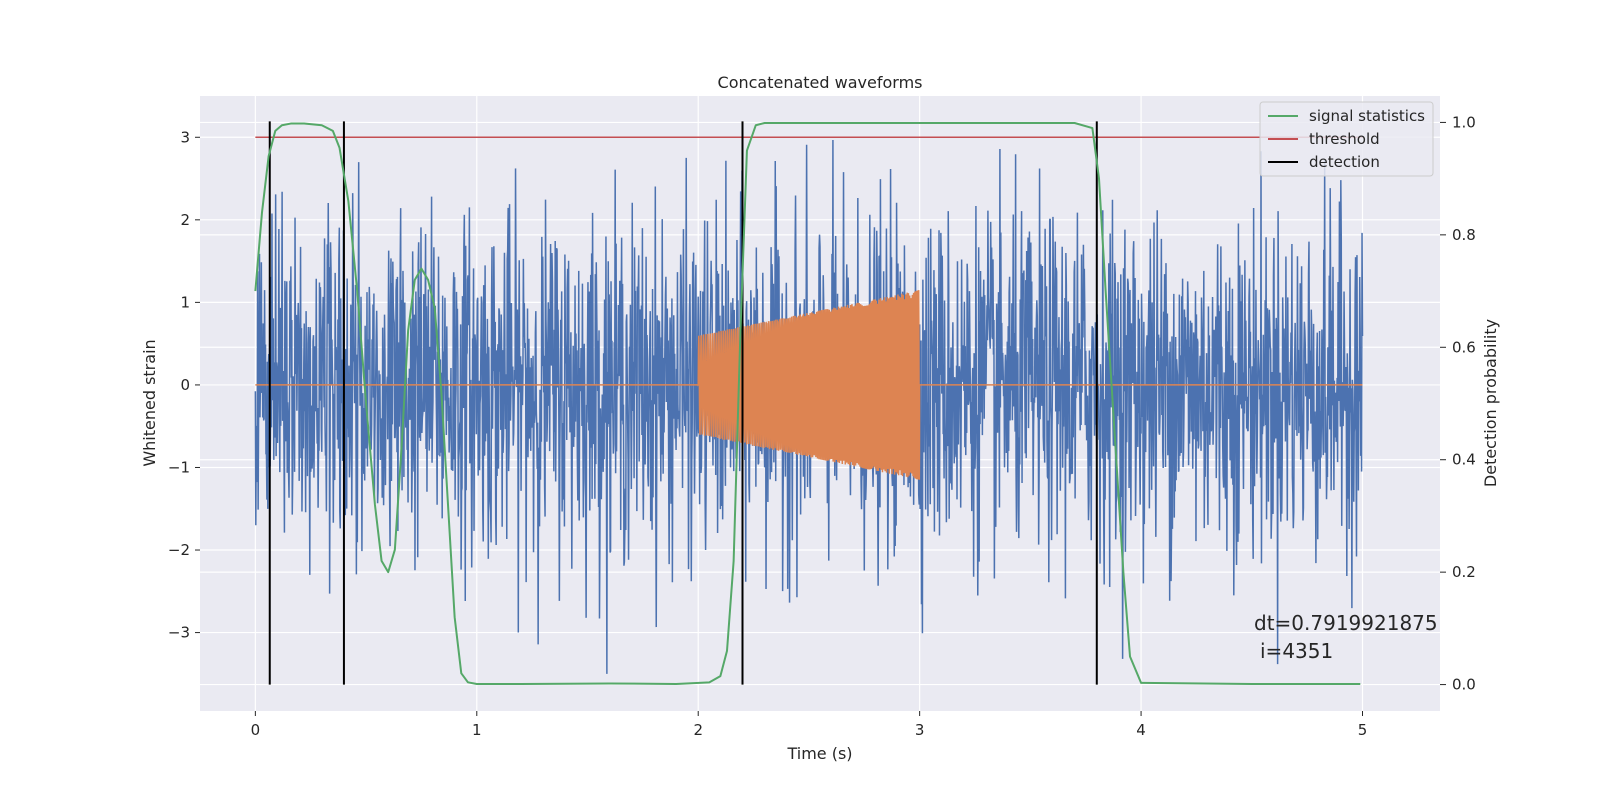 The height and width of the screenshot is (800, 1600). Describe the element at coordinates (1490, 403) in the screenshot. I see `y2-axis-label: Detection probability` at that location.